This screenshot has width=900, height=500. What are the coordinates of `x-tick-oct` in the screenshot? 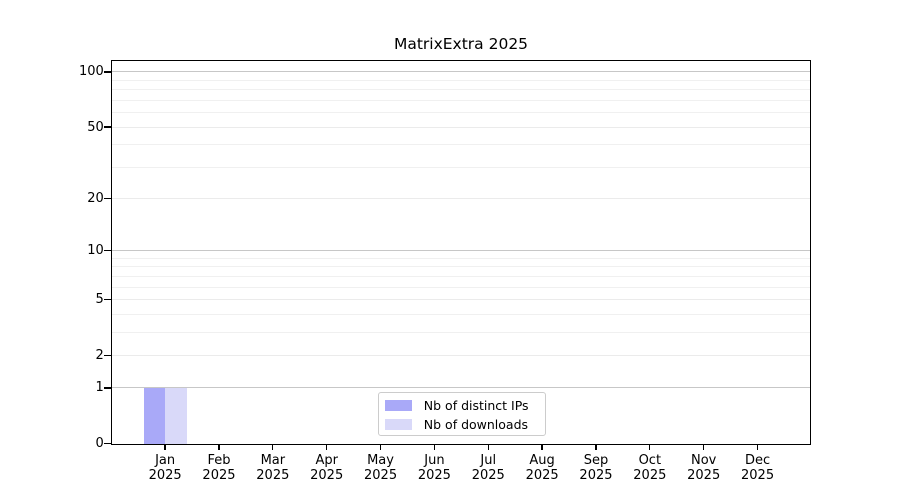 It's located at (650, 447).